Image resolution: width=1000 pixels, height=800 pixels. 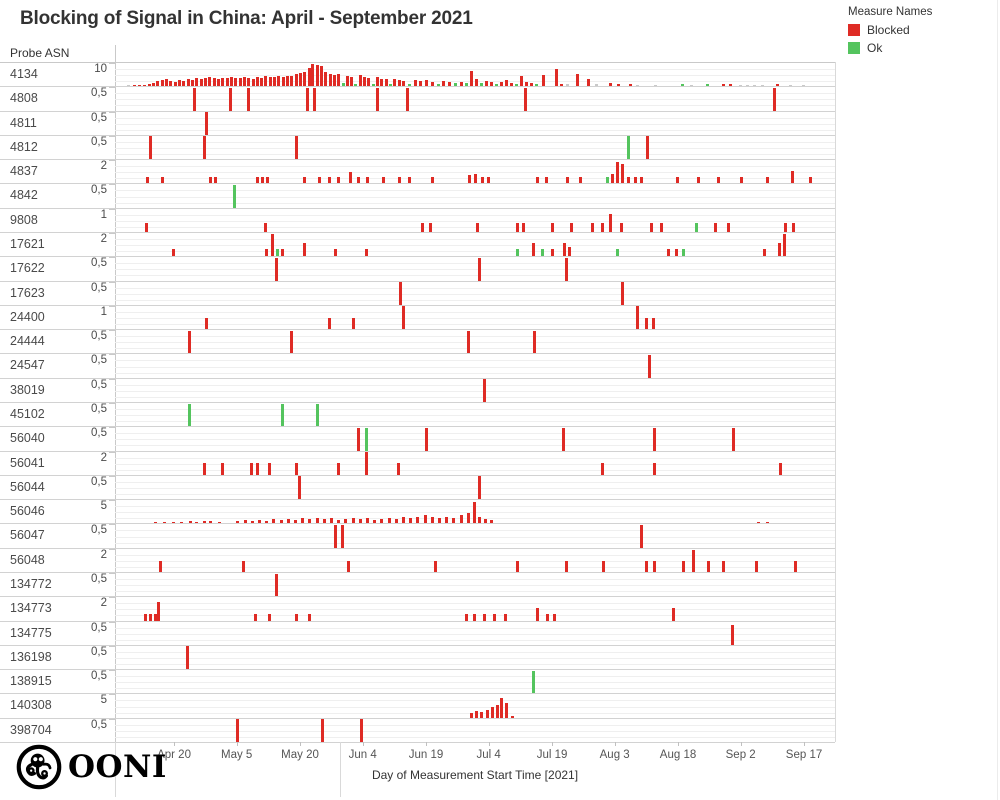 What do you see at coordinates (27, 559) in the screenshot?
I see `asn-label-56048: 56048` at bounding box center [27, 559].